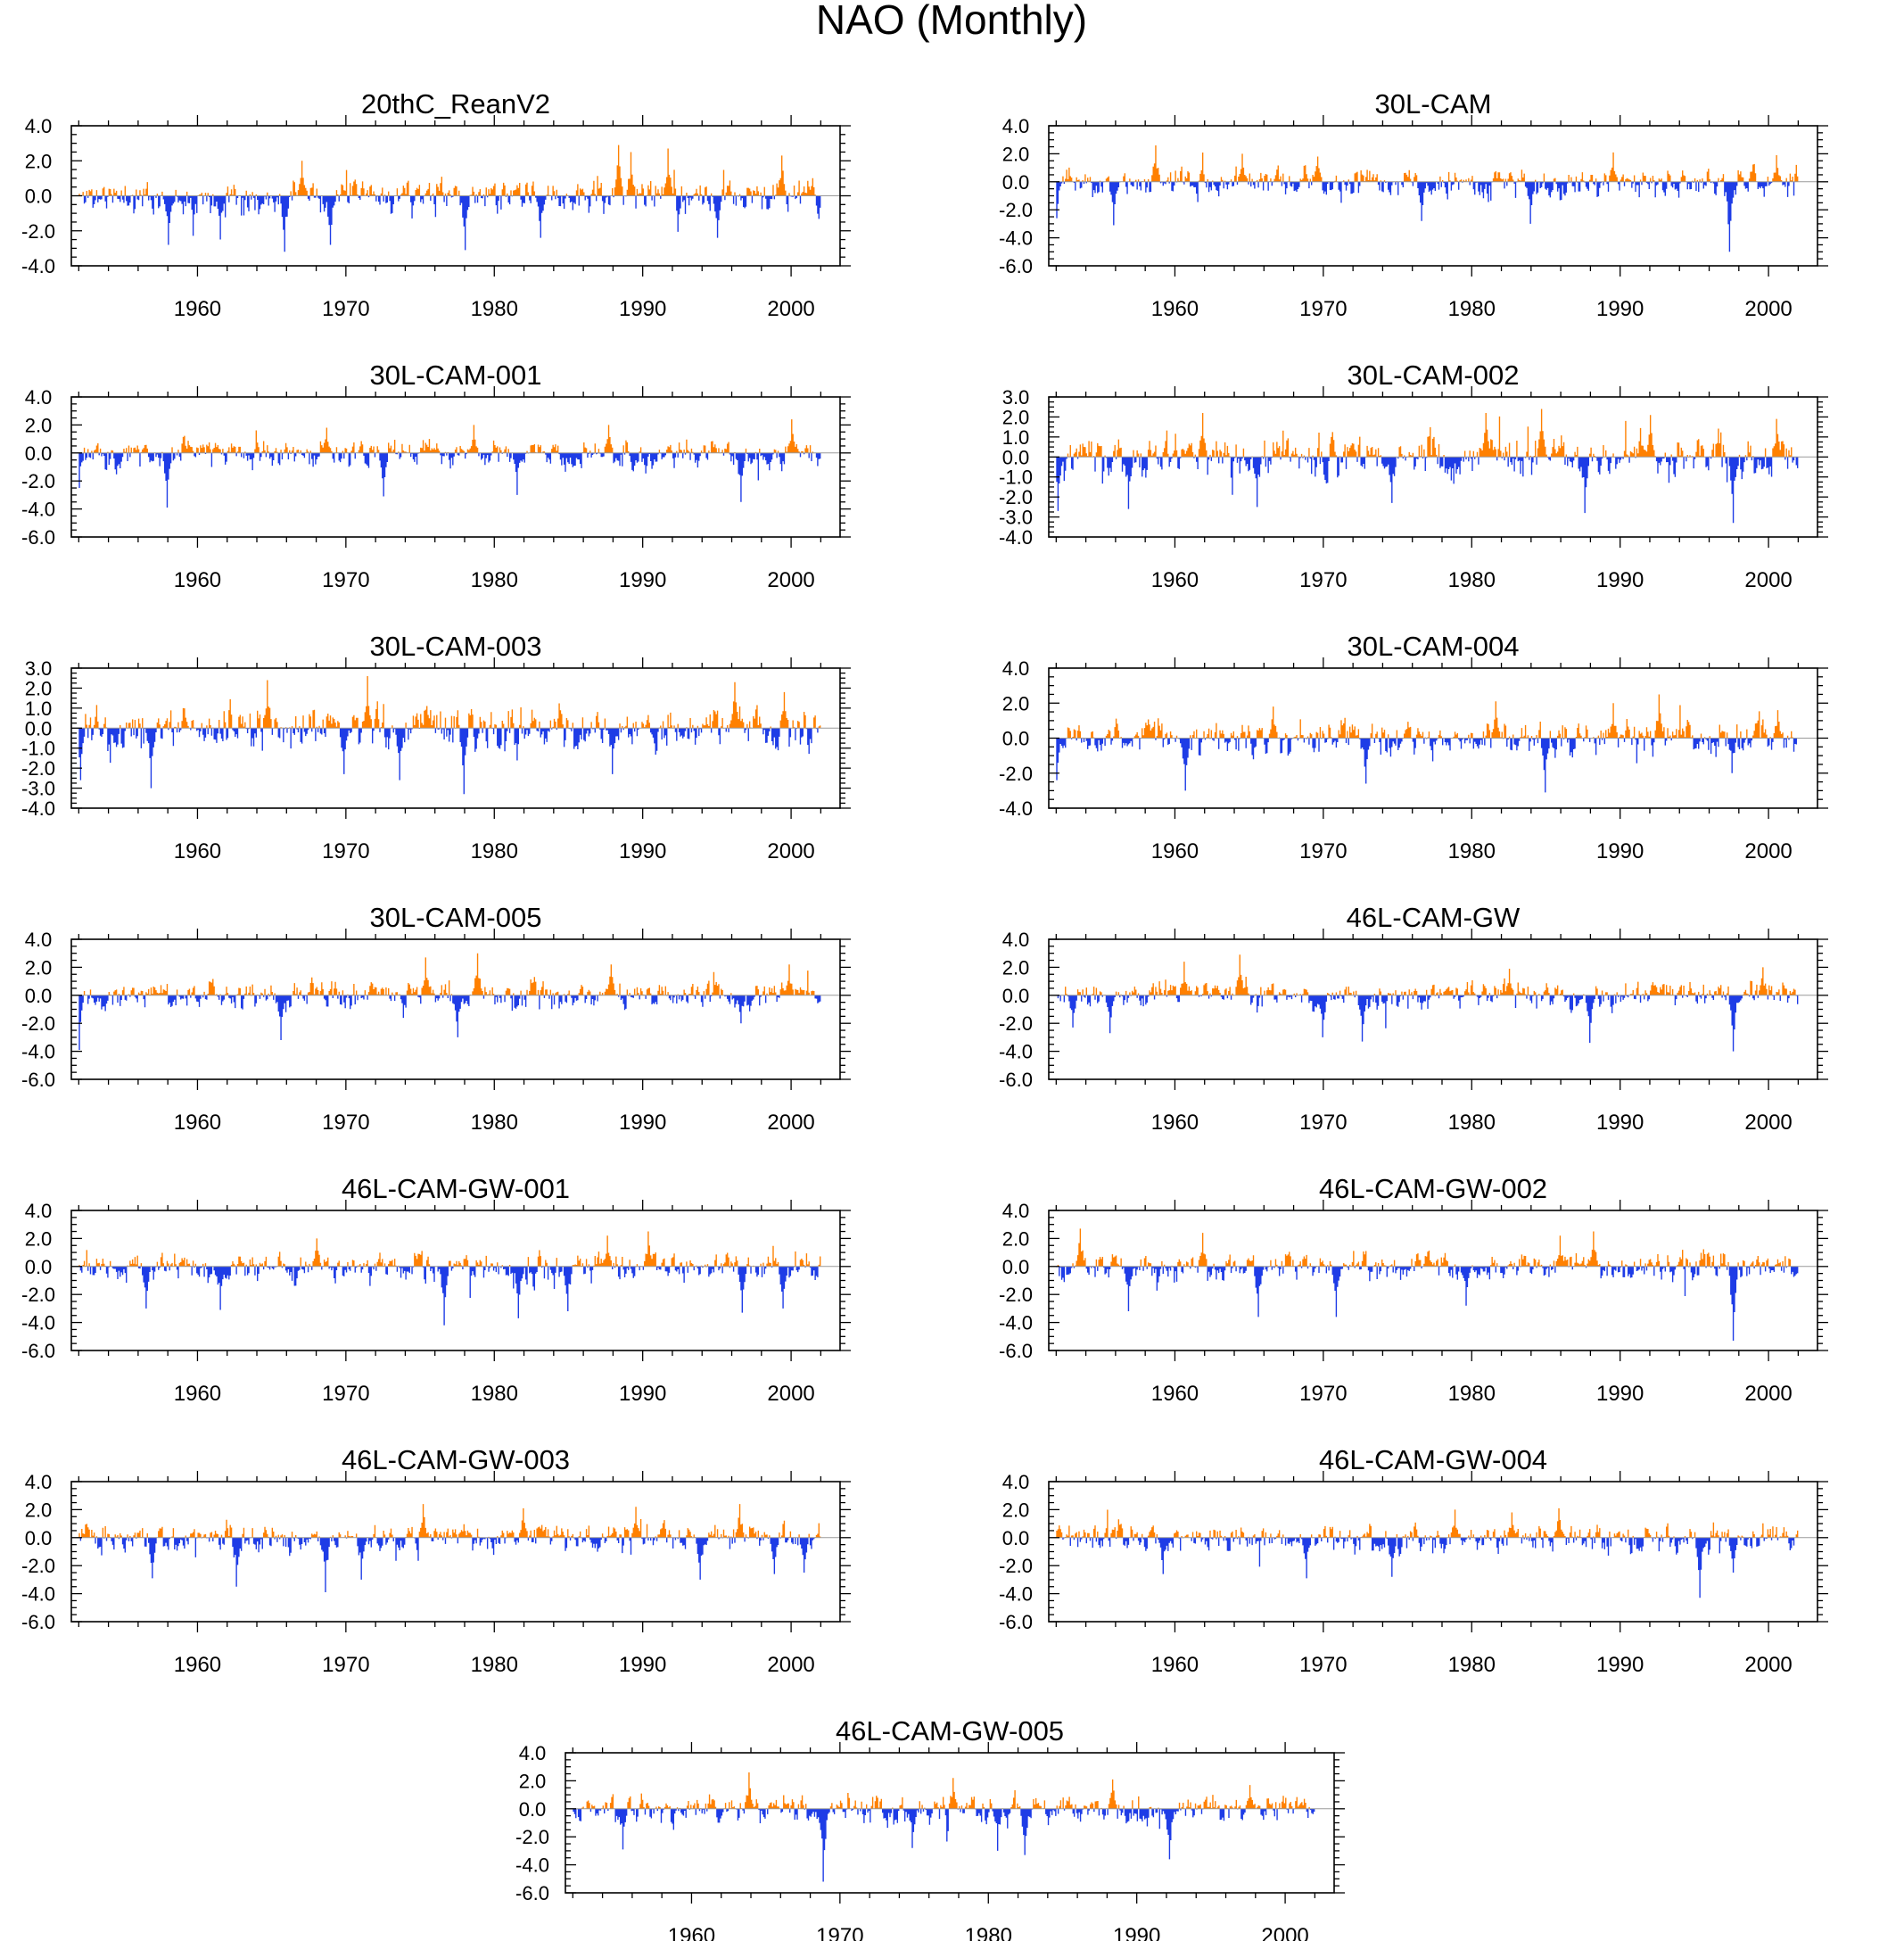 Image resolution: width=1904 pixels, height=1941 pixels. What do you see at coordinates (1434, 917) in the screenshot?
I see `panel-title: 46L-CAM-GW` at bounding box center [1434, 917].